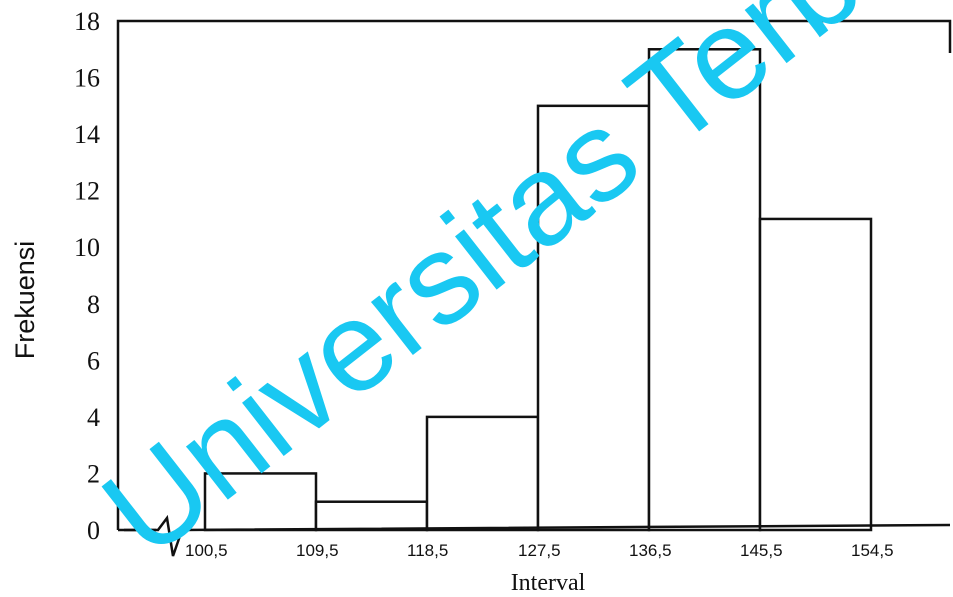 The width and height of the screenshot is (953, 597). I want to click on y-tick-label: 14, so click(87, 134).